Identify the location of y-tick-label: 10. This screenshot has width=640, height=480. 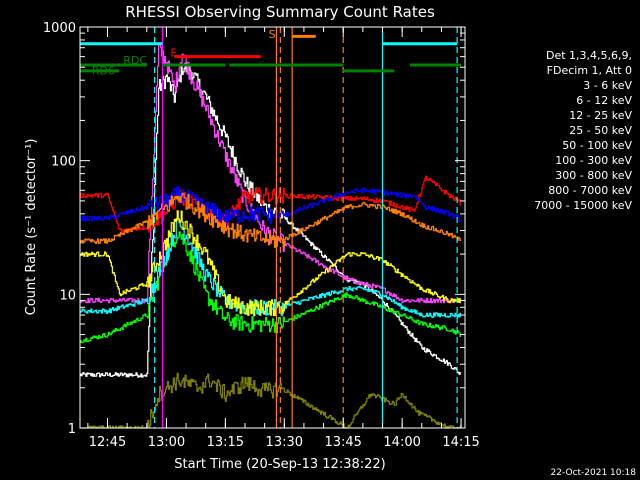
(67, 295).